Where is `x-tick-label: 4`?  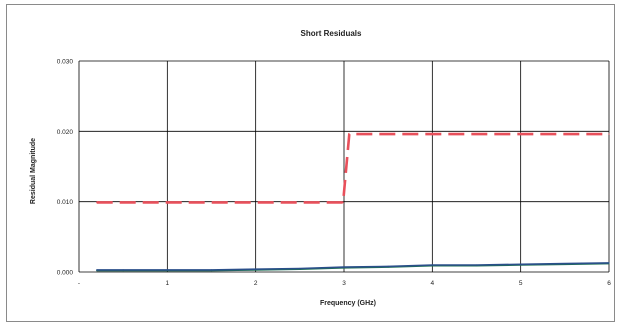
x-tick-label: 4 is located at coordinates (433, 283).